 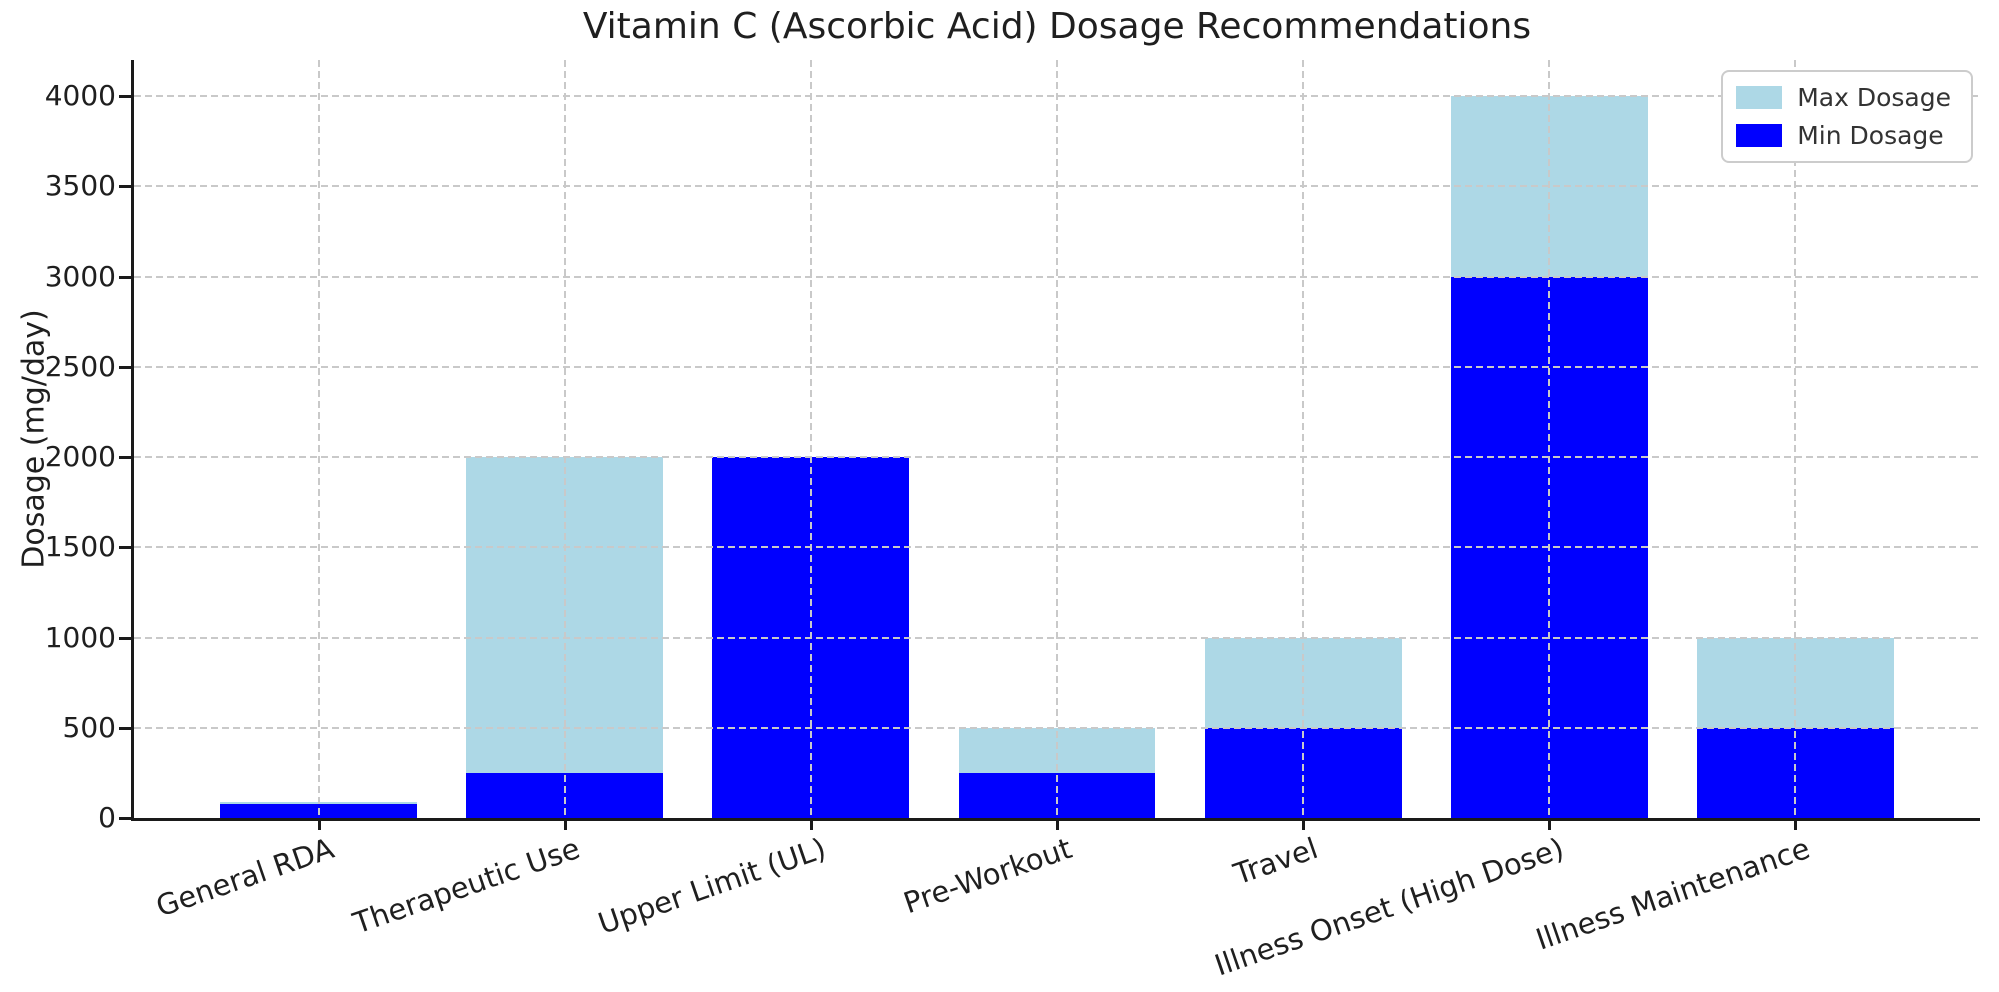 What do you see at coordinates (125, 458) in the screenshot?
I see `y-tick-mark-2000` at bounding box center [125, 458].